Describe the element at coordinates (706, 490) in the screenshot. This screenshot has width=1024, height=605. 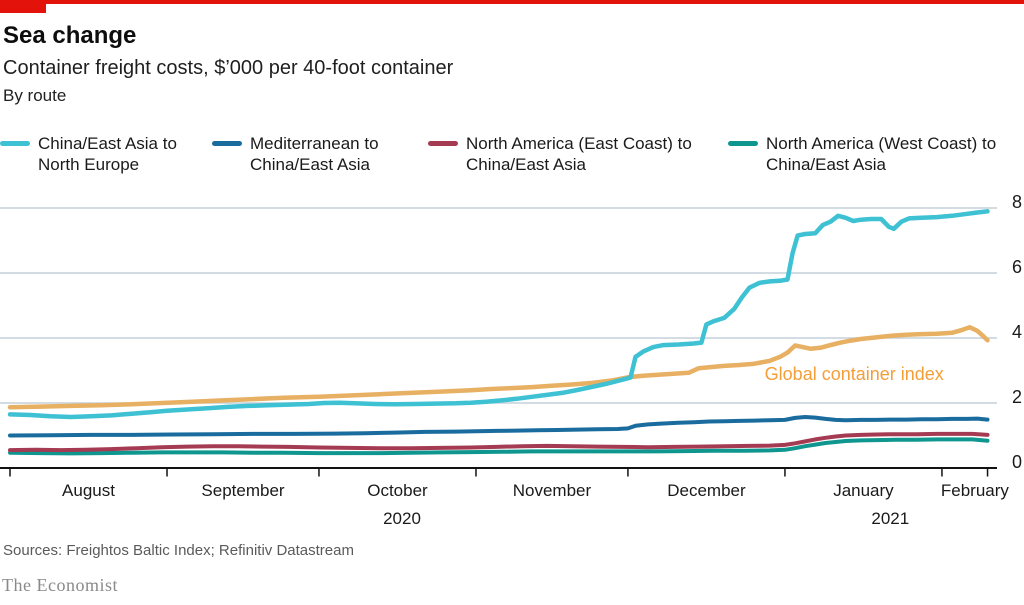
I see `x-axis-label-december: December` at that location.